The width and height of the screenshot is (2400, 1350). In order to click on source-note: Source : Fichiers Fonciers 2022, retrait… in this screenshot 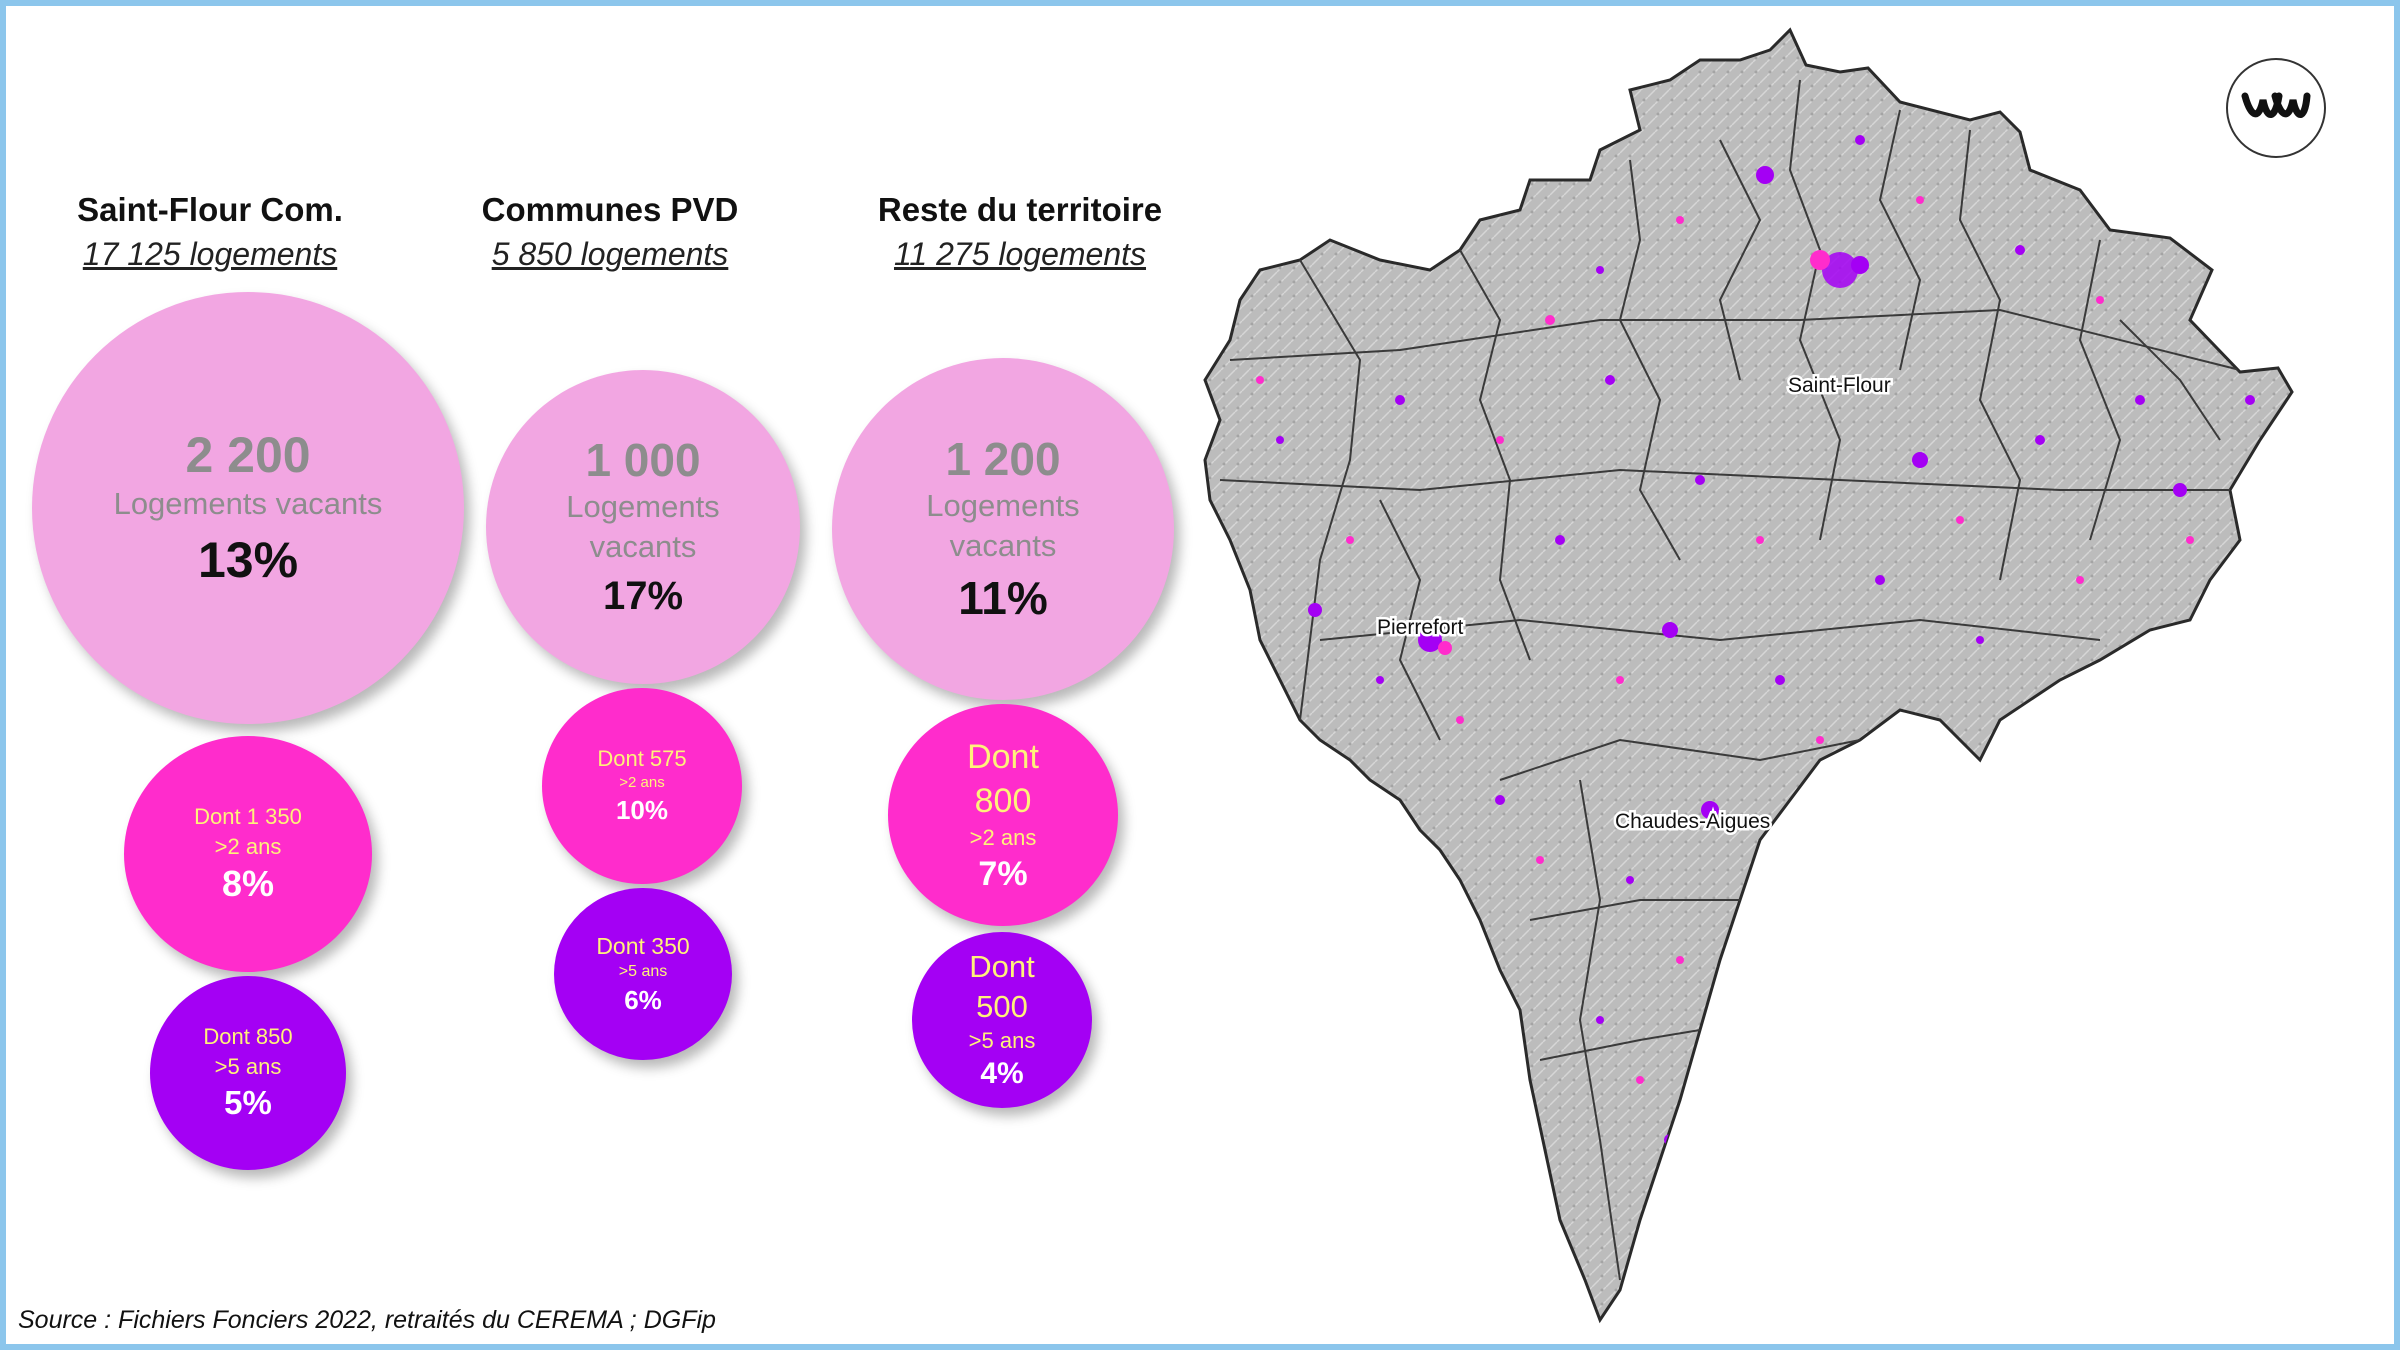, I will do `click(367, 1320)`.